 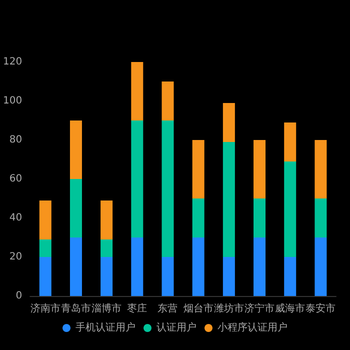 I want to click on y-tick-label: 100, so click(x=12, y=101).